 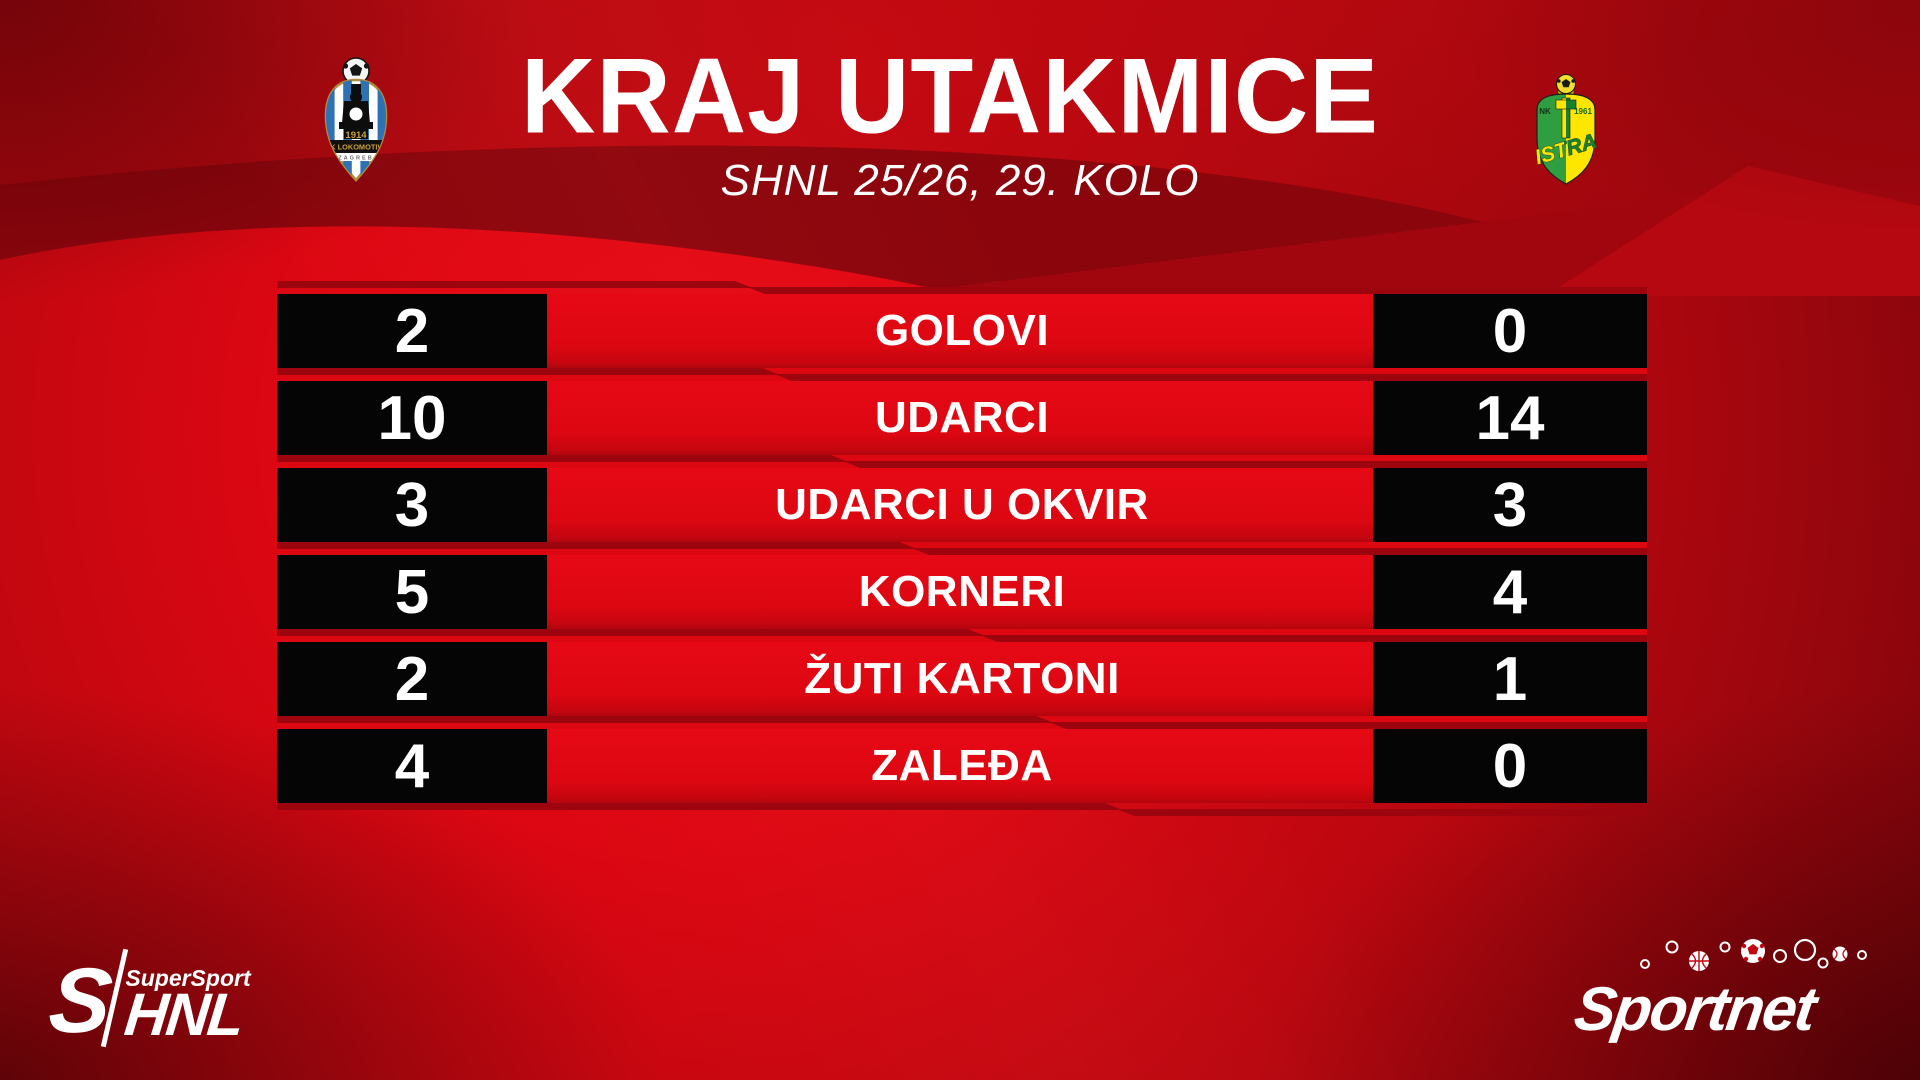 What do you see at coordinates (1510, 505) in the screenshot?
I see `away-value-box: 3` at bounding box center [1510, 505].